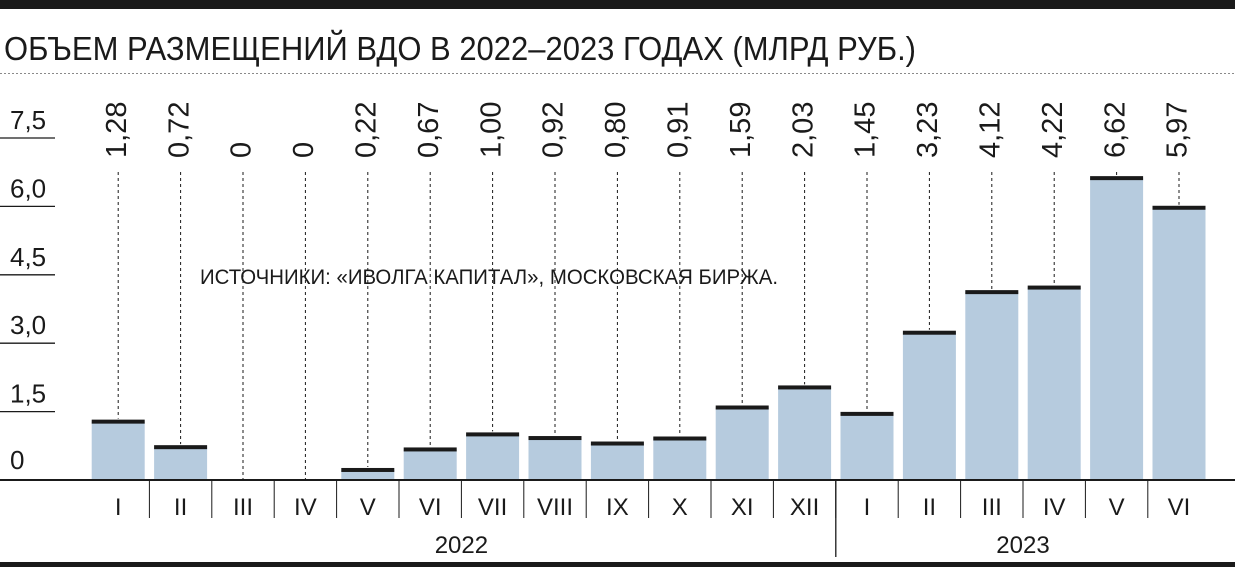 The height and width of the screenshot is (575, 1235). I want to click on x-tick-label: XI, so click(742, 507).